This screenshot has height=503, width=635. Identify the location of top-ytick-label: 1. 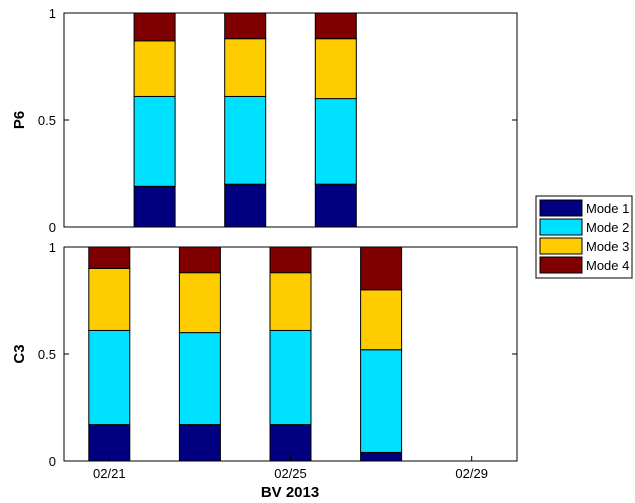
(52, 13).